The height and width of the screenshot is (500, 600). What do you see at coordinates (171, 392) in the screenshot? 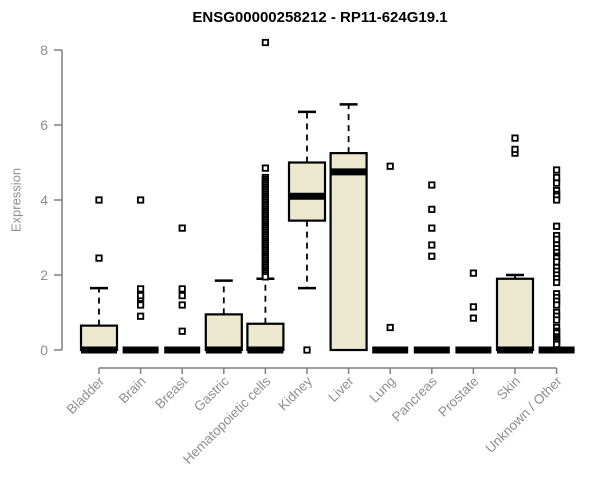
I see `x-axis-category-label: Breast` at bounding box center [171, 392].